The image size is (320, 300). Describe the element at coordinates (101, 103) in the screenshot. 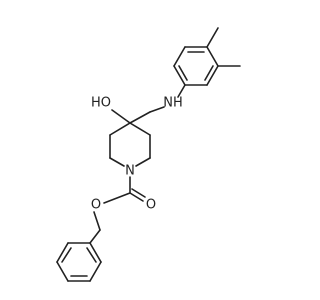

I see `atom-label: HO` at that location.